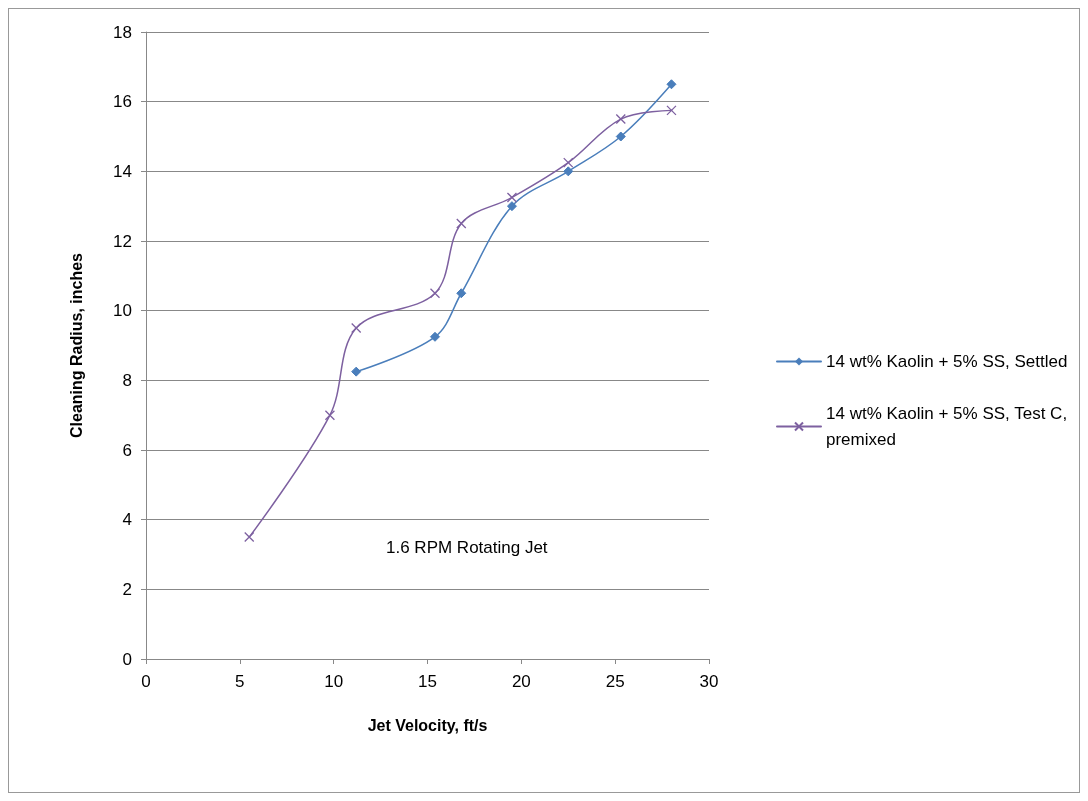  I want to click on y-axis-title: Cleaning Radius, inches, so click(76, 345).